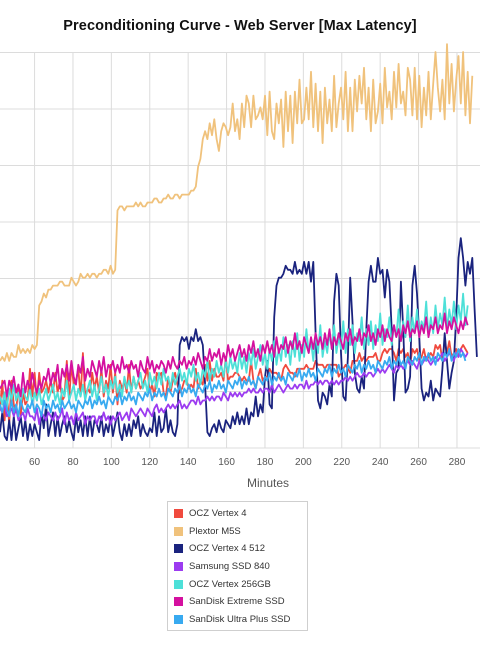 The width and height of the screenshot is (480, 650). I want to click on legend-label: OCZ Vertex 4, so click(218, 514).